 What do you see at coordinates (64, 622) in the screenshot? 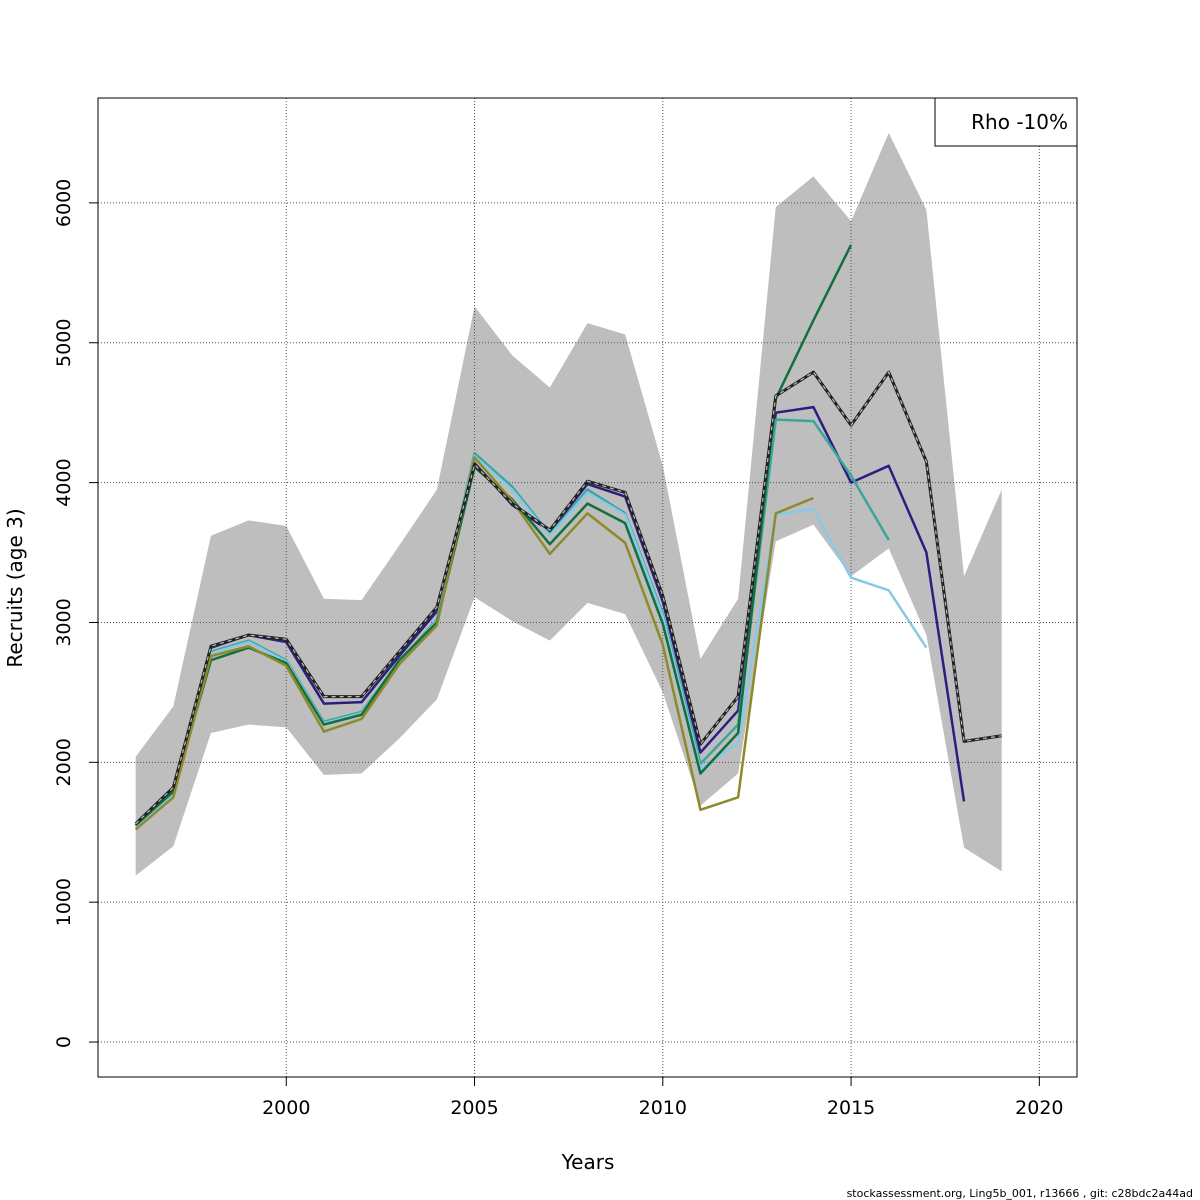
I see `y-tick-label: 3000` at bounding box center [64, 622].